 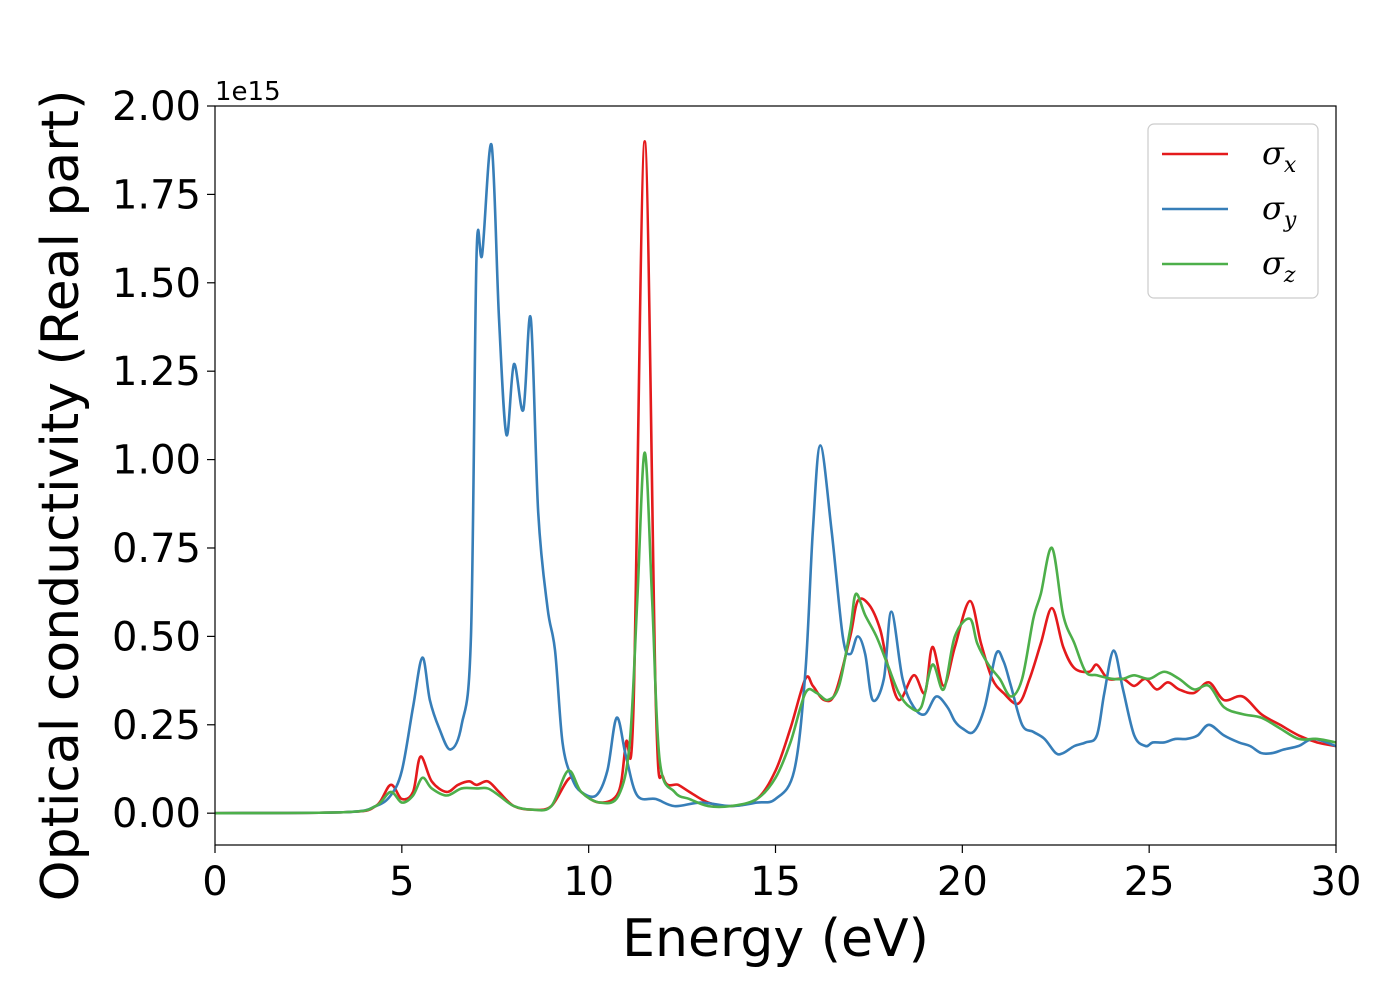 What do you see at coordinates (1279, 211) in the screenshot?
I see `legend-label-y: σy` at bounding box center [1279, 211].